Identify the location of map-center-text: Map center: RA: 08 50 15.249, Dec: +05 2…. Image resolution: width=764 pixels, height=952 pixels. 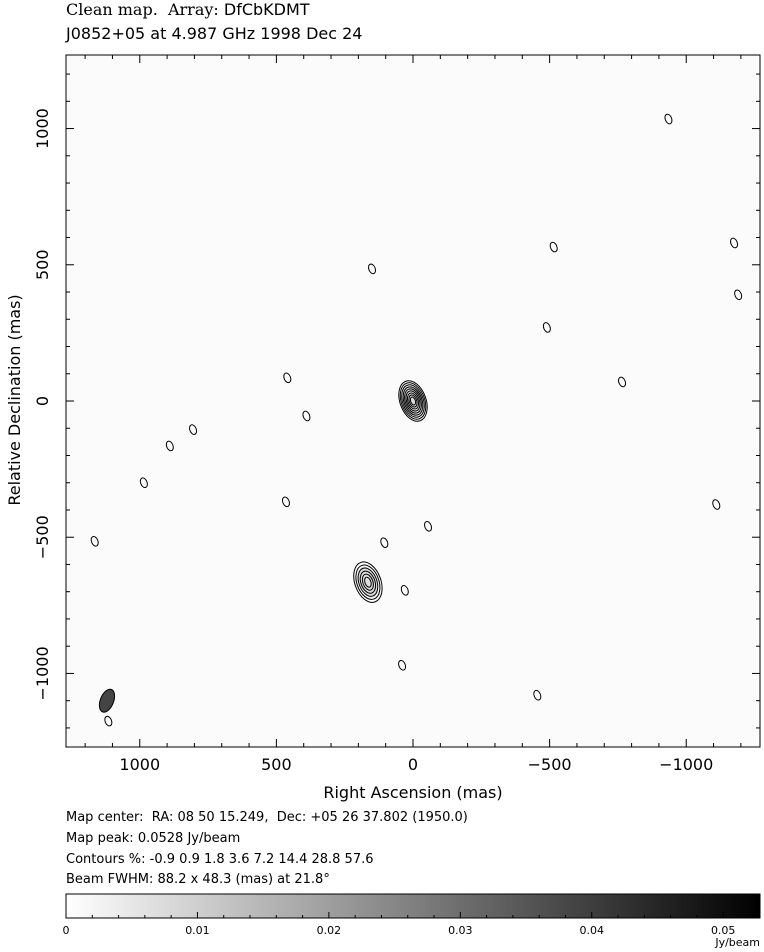
(267, 817).